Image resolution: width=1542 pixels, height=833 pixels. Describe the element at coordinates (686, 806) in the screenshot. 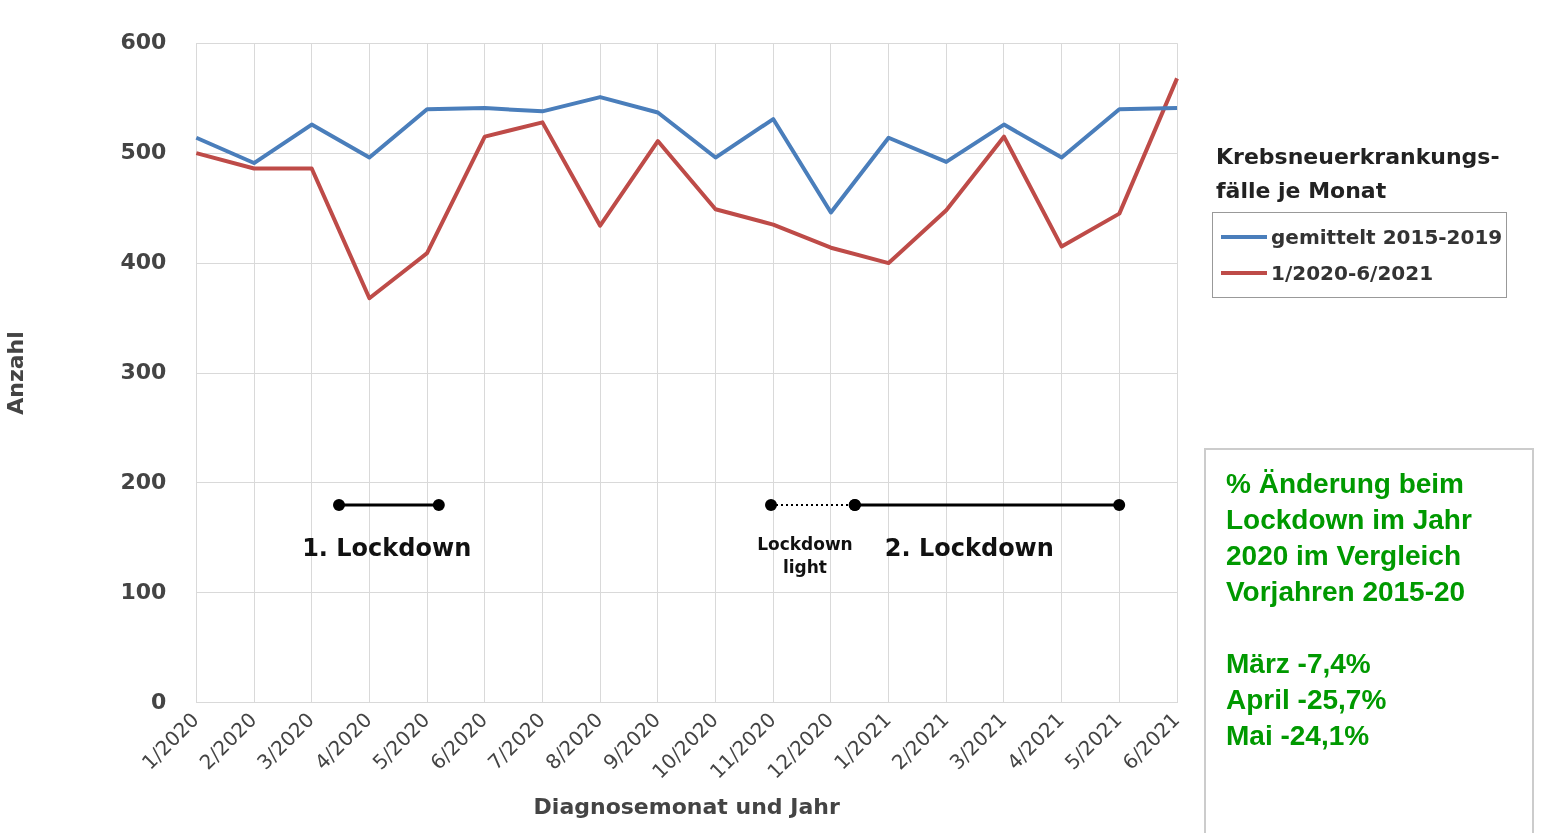

I see `x-axis-title: Diagnosemonat und Jahr` at that location.